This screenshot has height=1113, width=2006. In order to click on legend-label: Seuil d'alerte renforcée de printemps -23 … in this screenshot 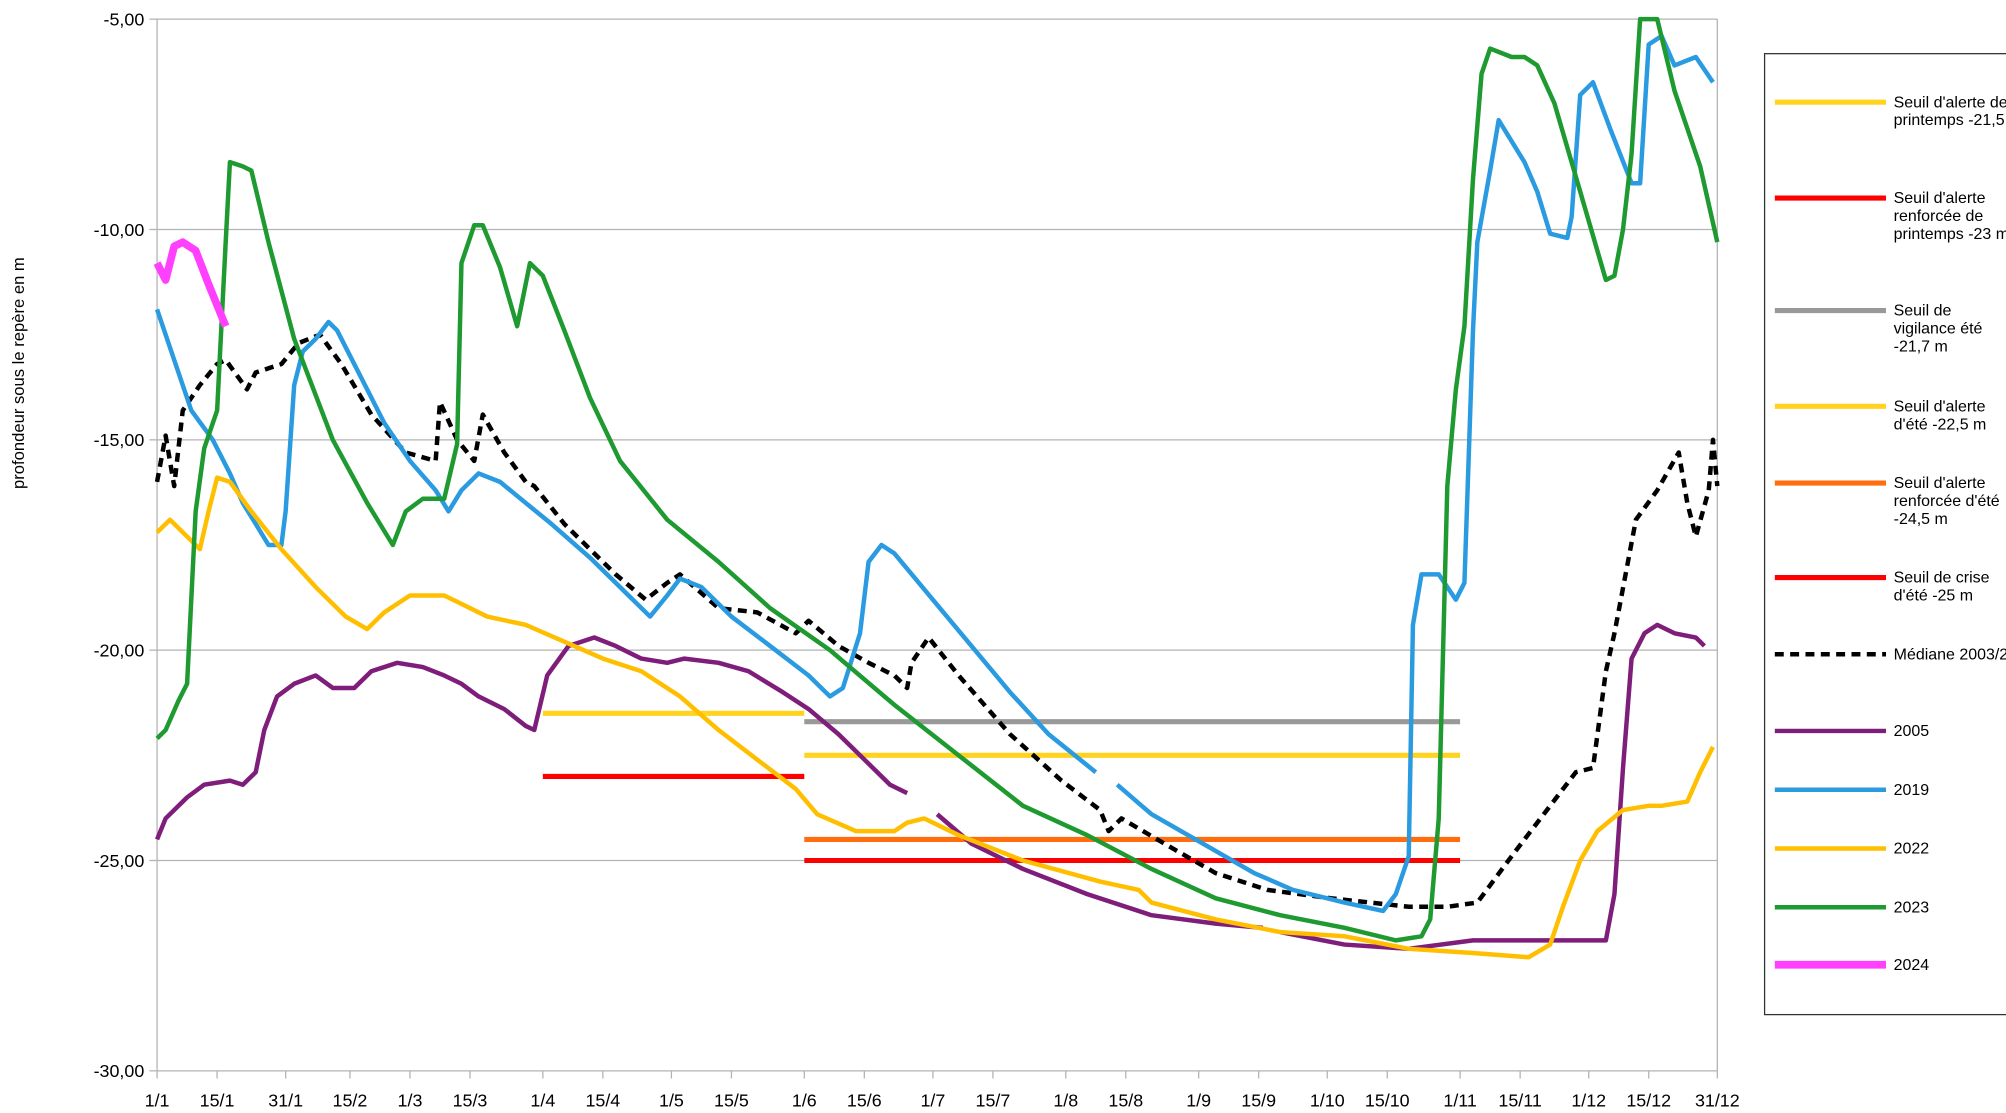, I will do `click(1950, 216)`.